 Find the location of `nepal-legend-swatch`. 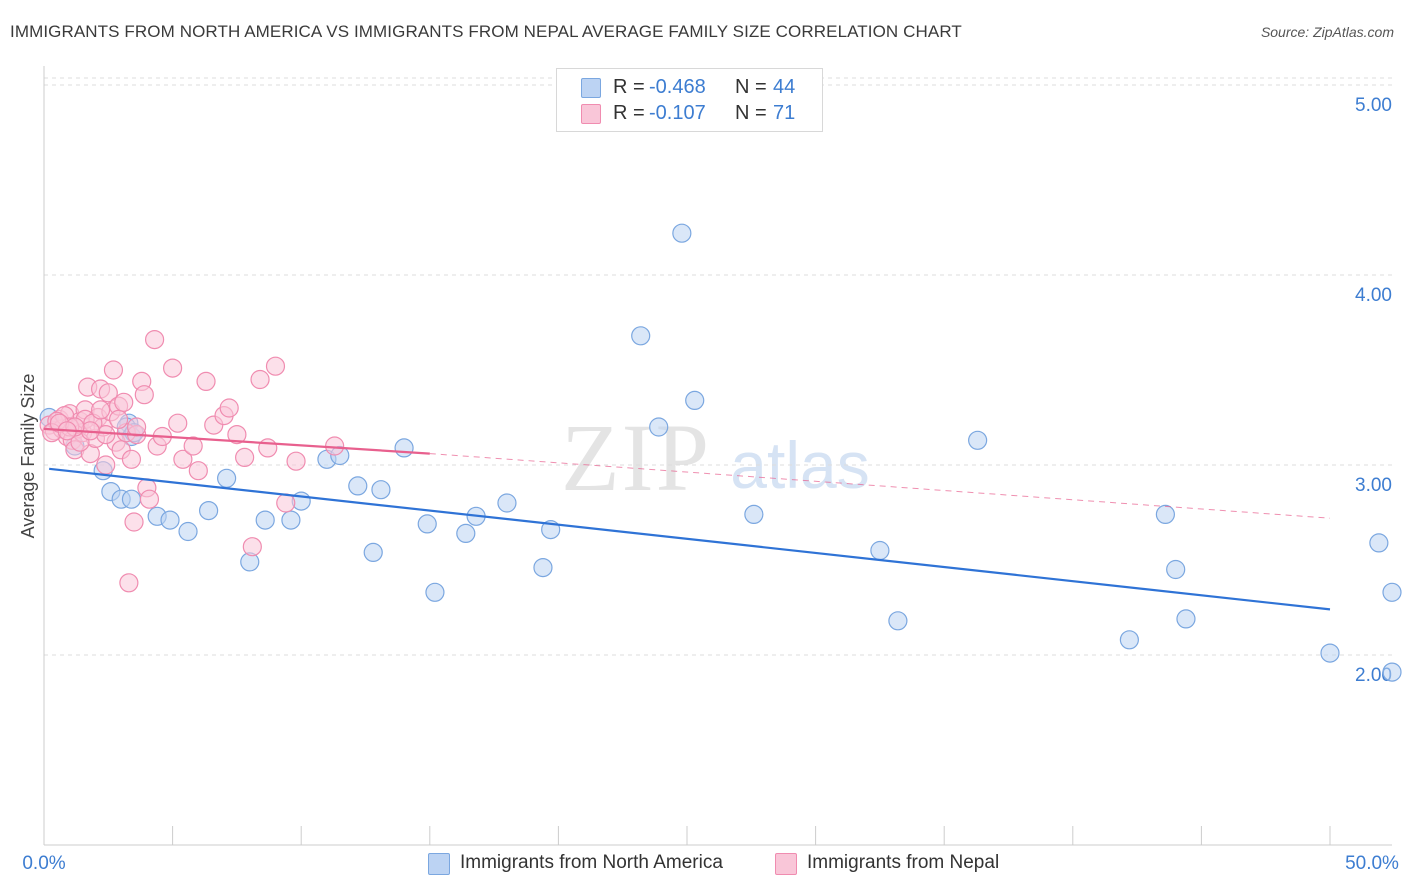

nepal-legend-swatch is located at coordinates (786, 864).